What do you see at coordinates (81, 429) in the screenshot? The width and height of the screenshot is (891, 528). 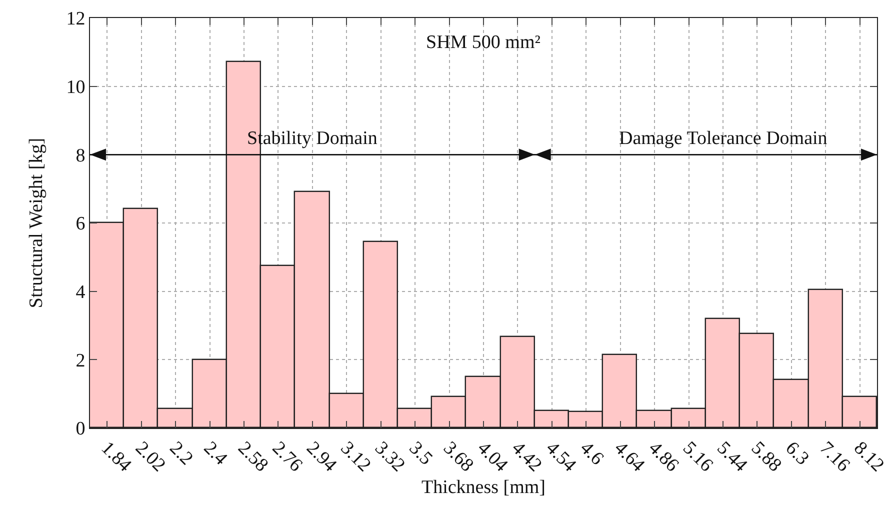 I see `y-tick-label: 0` at bounding box center [81, 429].